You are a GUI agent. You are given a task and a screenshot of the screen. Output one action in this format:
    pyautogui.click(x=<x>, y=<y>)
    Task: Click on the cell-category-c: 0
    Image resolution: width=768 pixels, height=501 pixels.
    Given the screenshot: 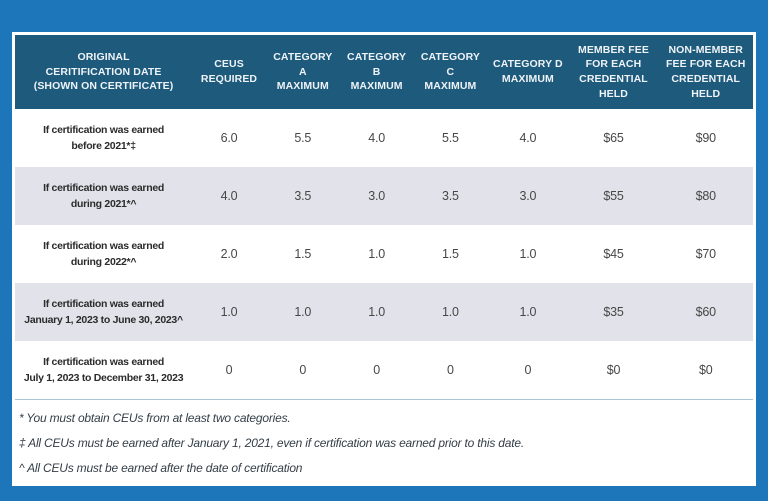 What is the action you would take?
    pyautogui.click(x=450, y=370)
    